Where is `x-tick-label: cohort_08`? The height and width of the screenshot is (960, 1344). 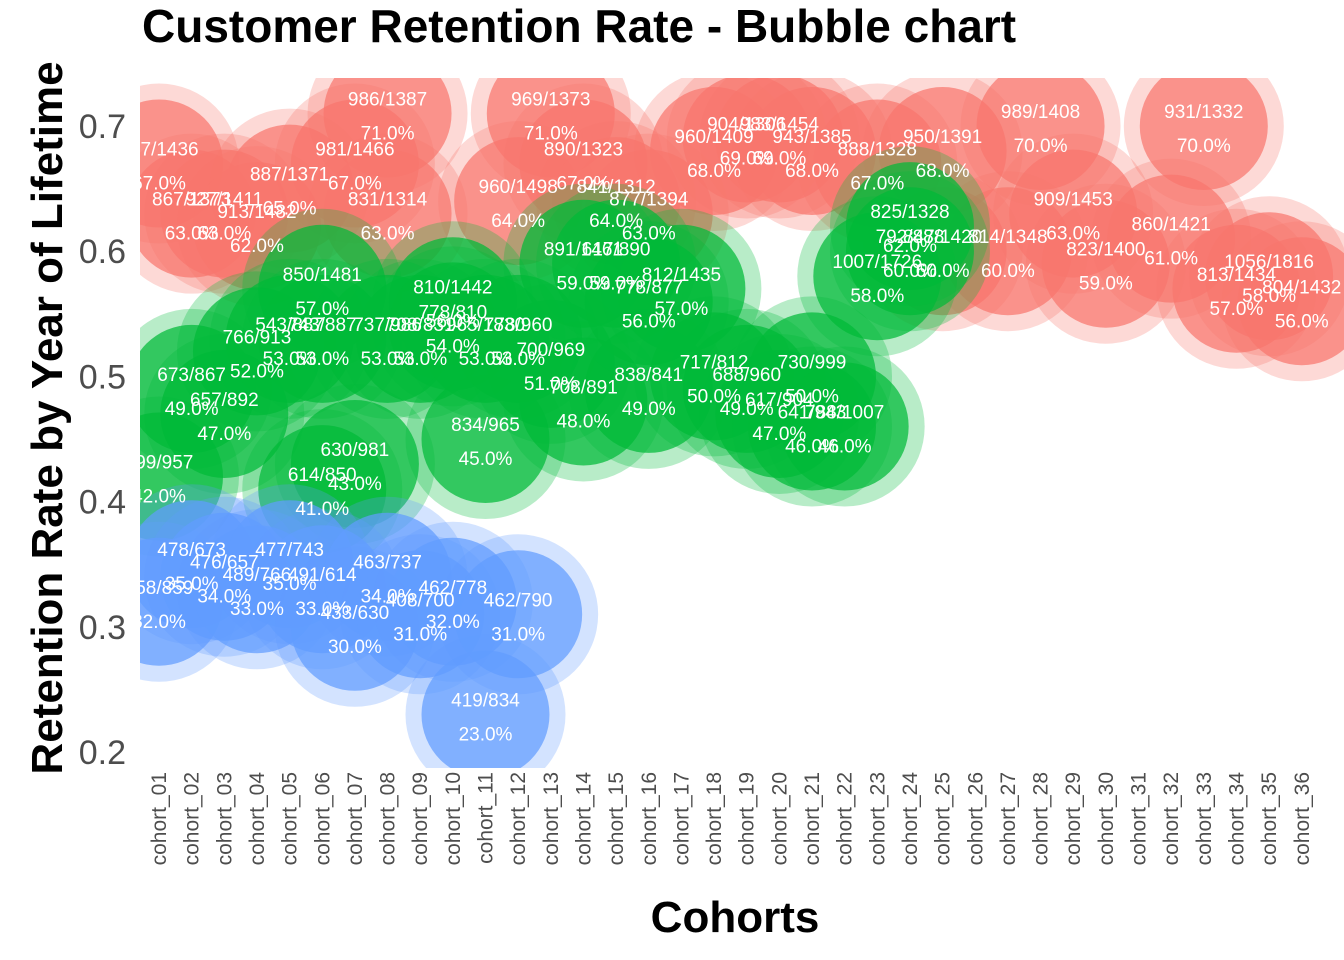 x-tick-label: cohort_08 is located at coordinates (388, 818).